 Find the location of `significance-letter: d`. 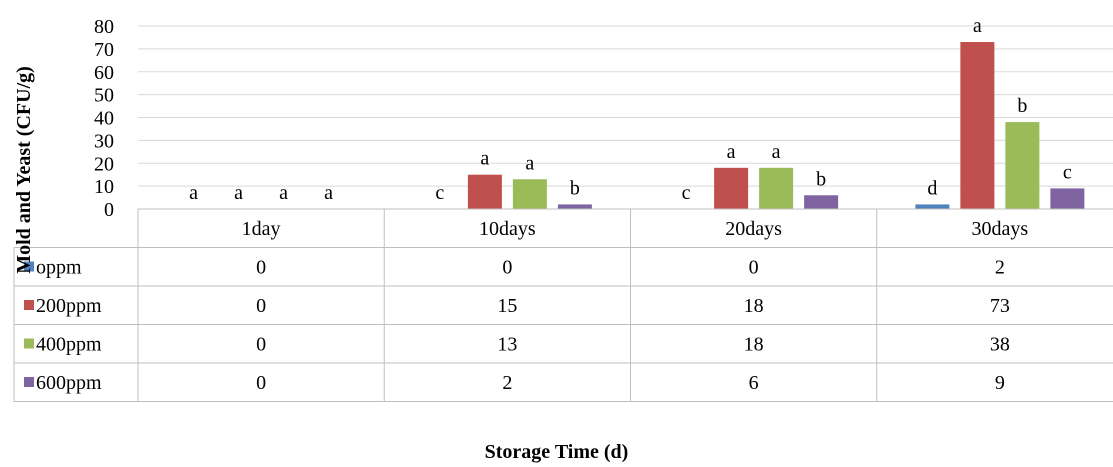

significance-letter: d is located at coordinates (932, 188).